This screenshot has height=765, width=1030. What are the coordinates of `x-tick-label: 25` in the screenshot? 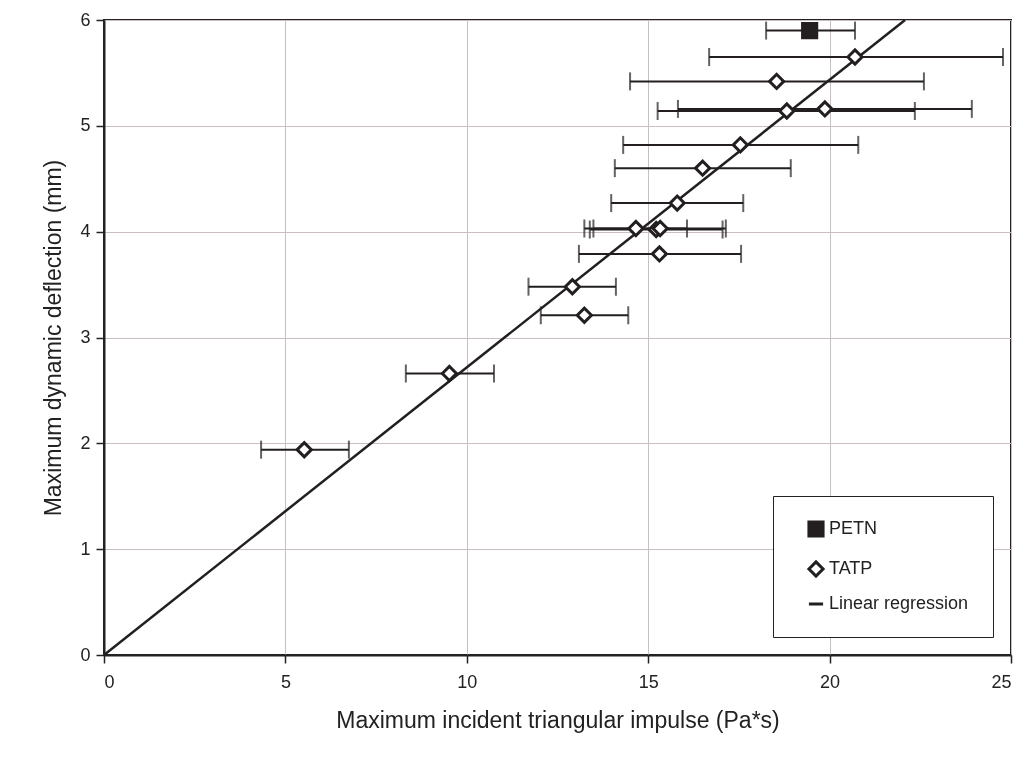 It's located at (1001, 681).